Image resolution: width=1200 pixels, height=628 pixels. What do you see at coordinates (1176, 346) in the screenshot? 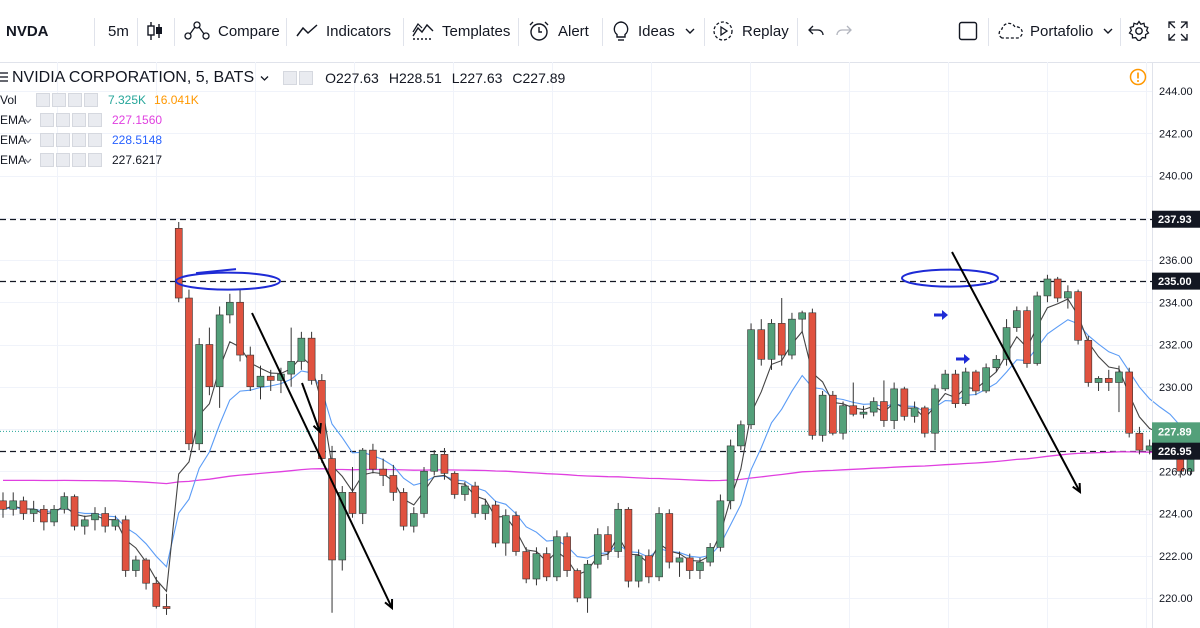
I see `price-tick-label: 232.00` at bounding box center [1176, 346].